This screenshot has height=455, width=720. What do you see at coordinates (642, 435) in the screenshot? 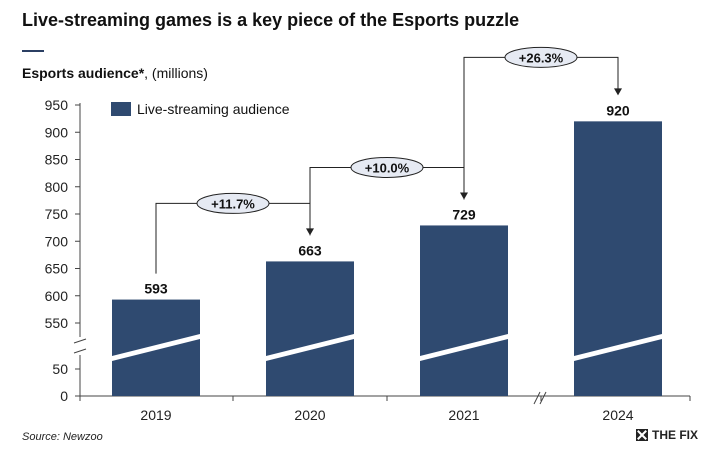
I see `brand-mark-icon` at bounding box center [642, 435].